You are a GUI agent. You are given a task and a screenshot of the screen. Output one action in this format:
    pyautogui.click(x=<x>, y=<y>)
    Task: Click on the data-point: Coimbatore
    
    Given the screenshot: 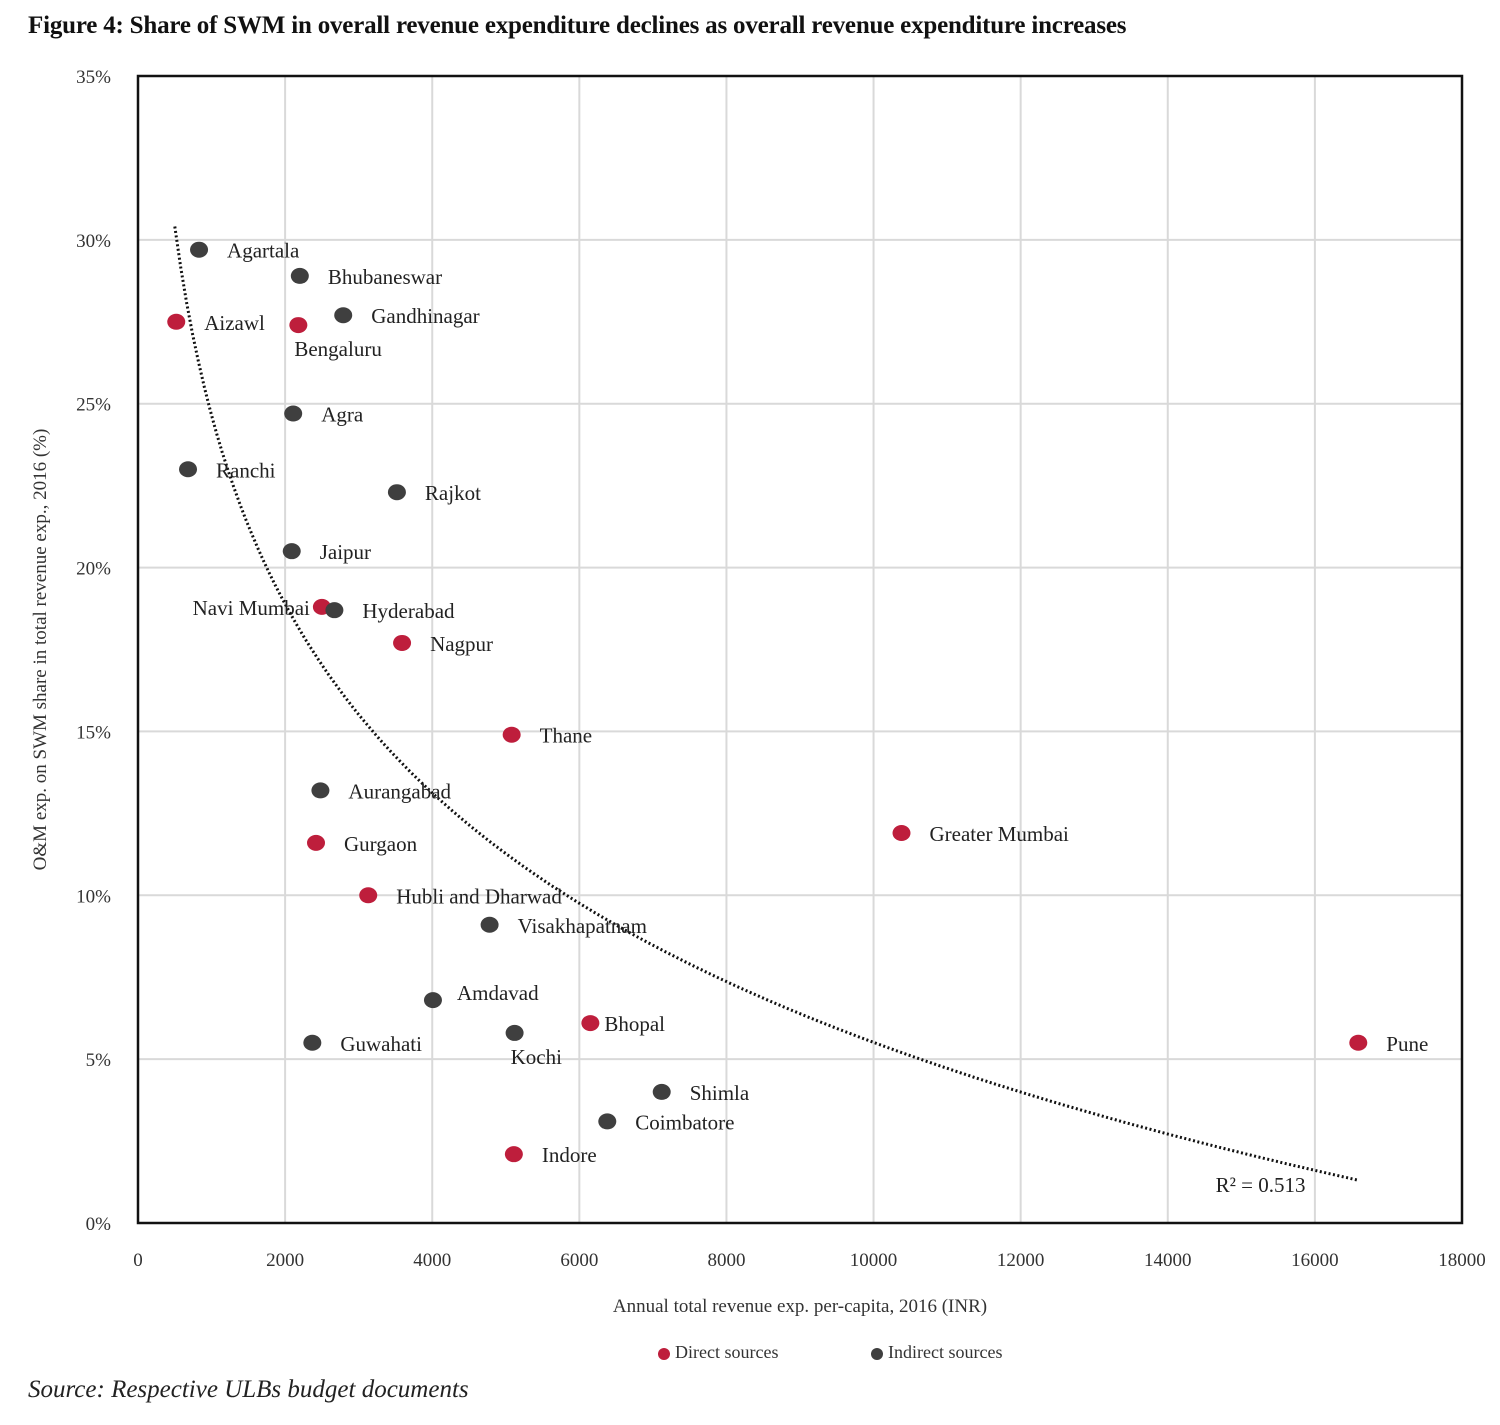 What is the action you would take?
    pyautogui.click(x=666, y=1122)
    